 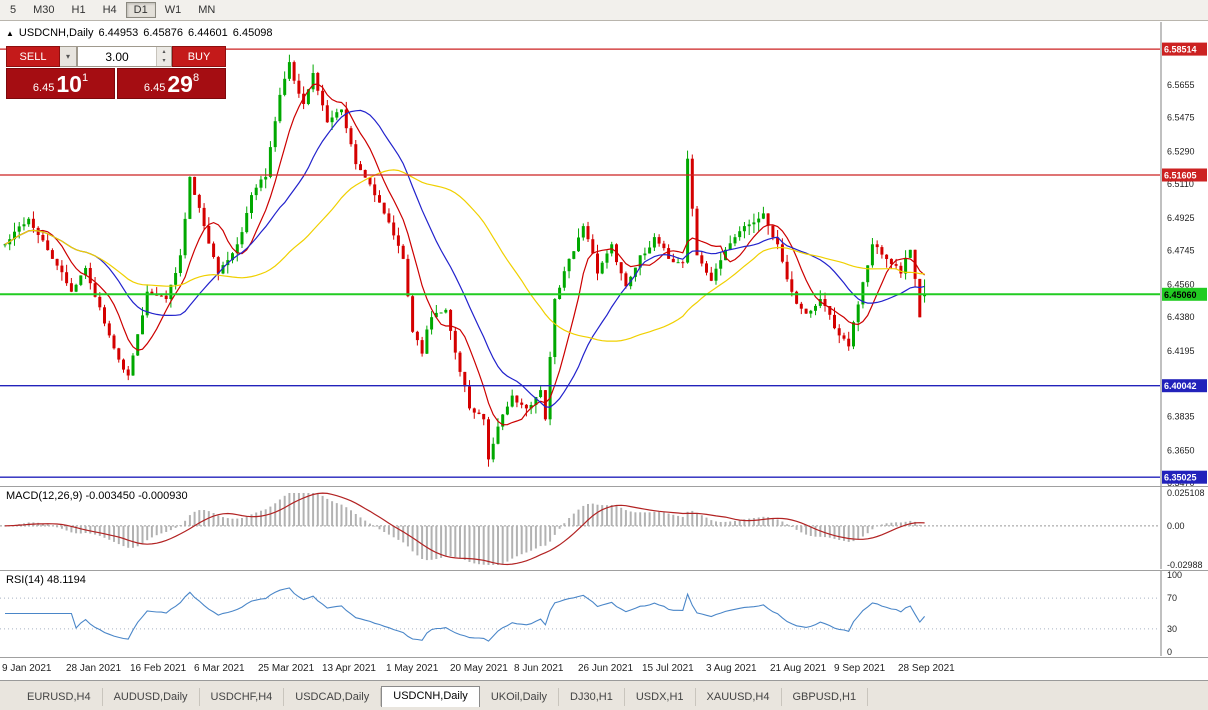 I want to click on price-badge-label: 6.35025, so click(x=1180, y=478).